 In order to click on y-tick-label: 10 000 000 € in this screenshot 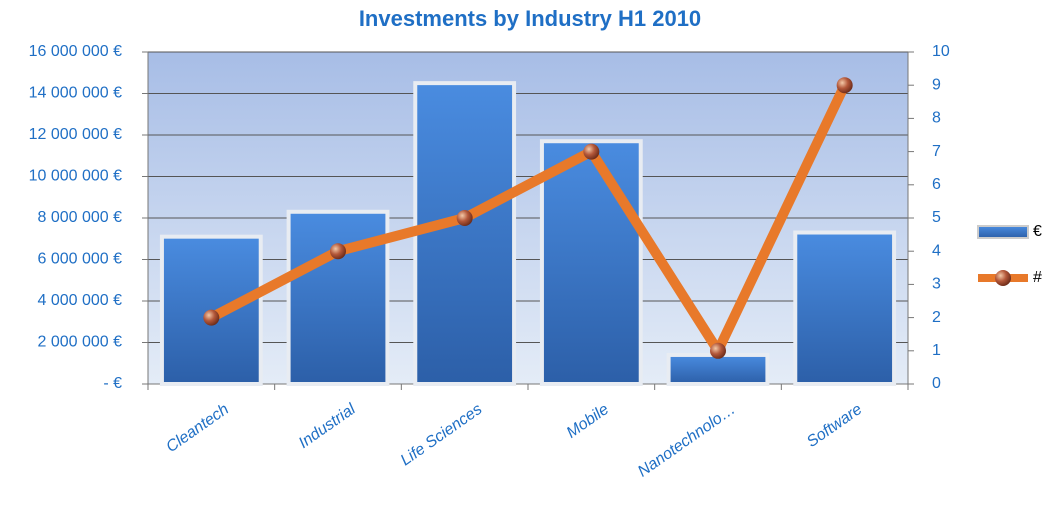, I will do `click(76, 176)`.